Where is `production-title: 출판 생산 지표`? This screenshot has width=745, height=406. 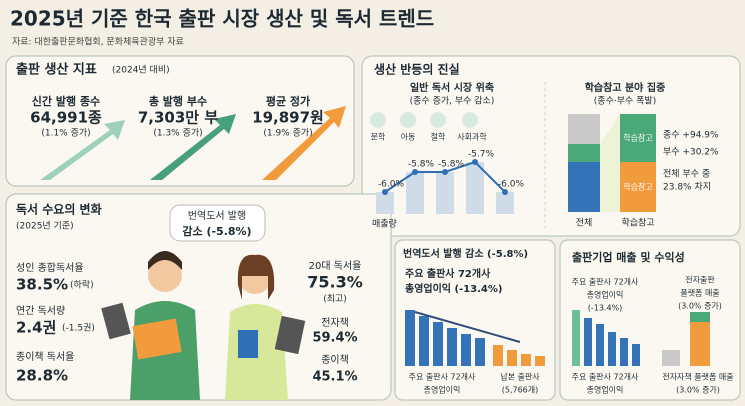 production-title: 출판 생산 지표 is located at coordinates (56, 70).